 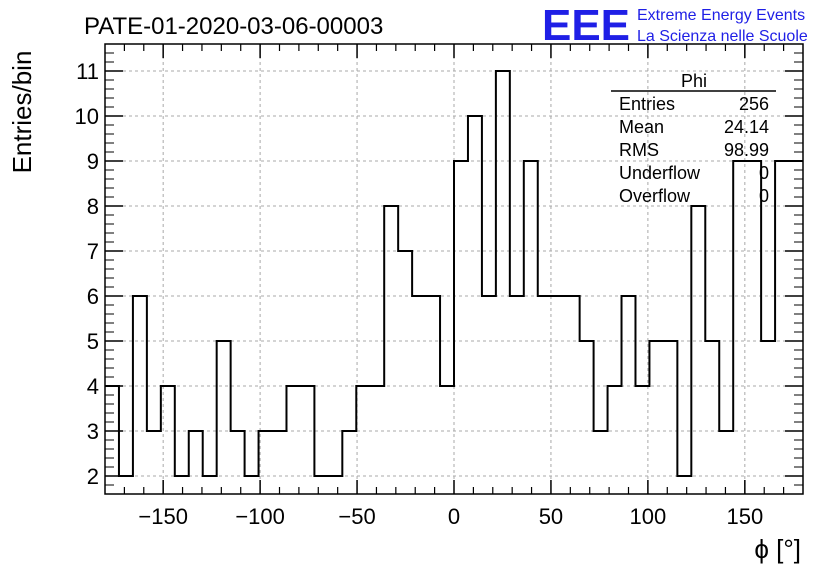 What do you see at coordinates (639, 150) in the screenshot?
I see `stats-label-rms: RMS` at bounding box center [639, 150].